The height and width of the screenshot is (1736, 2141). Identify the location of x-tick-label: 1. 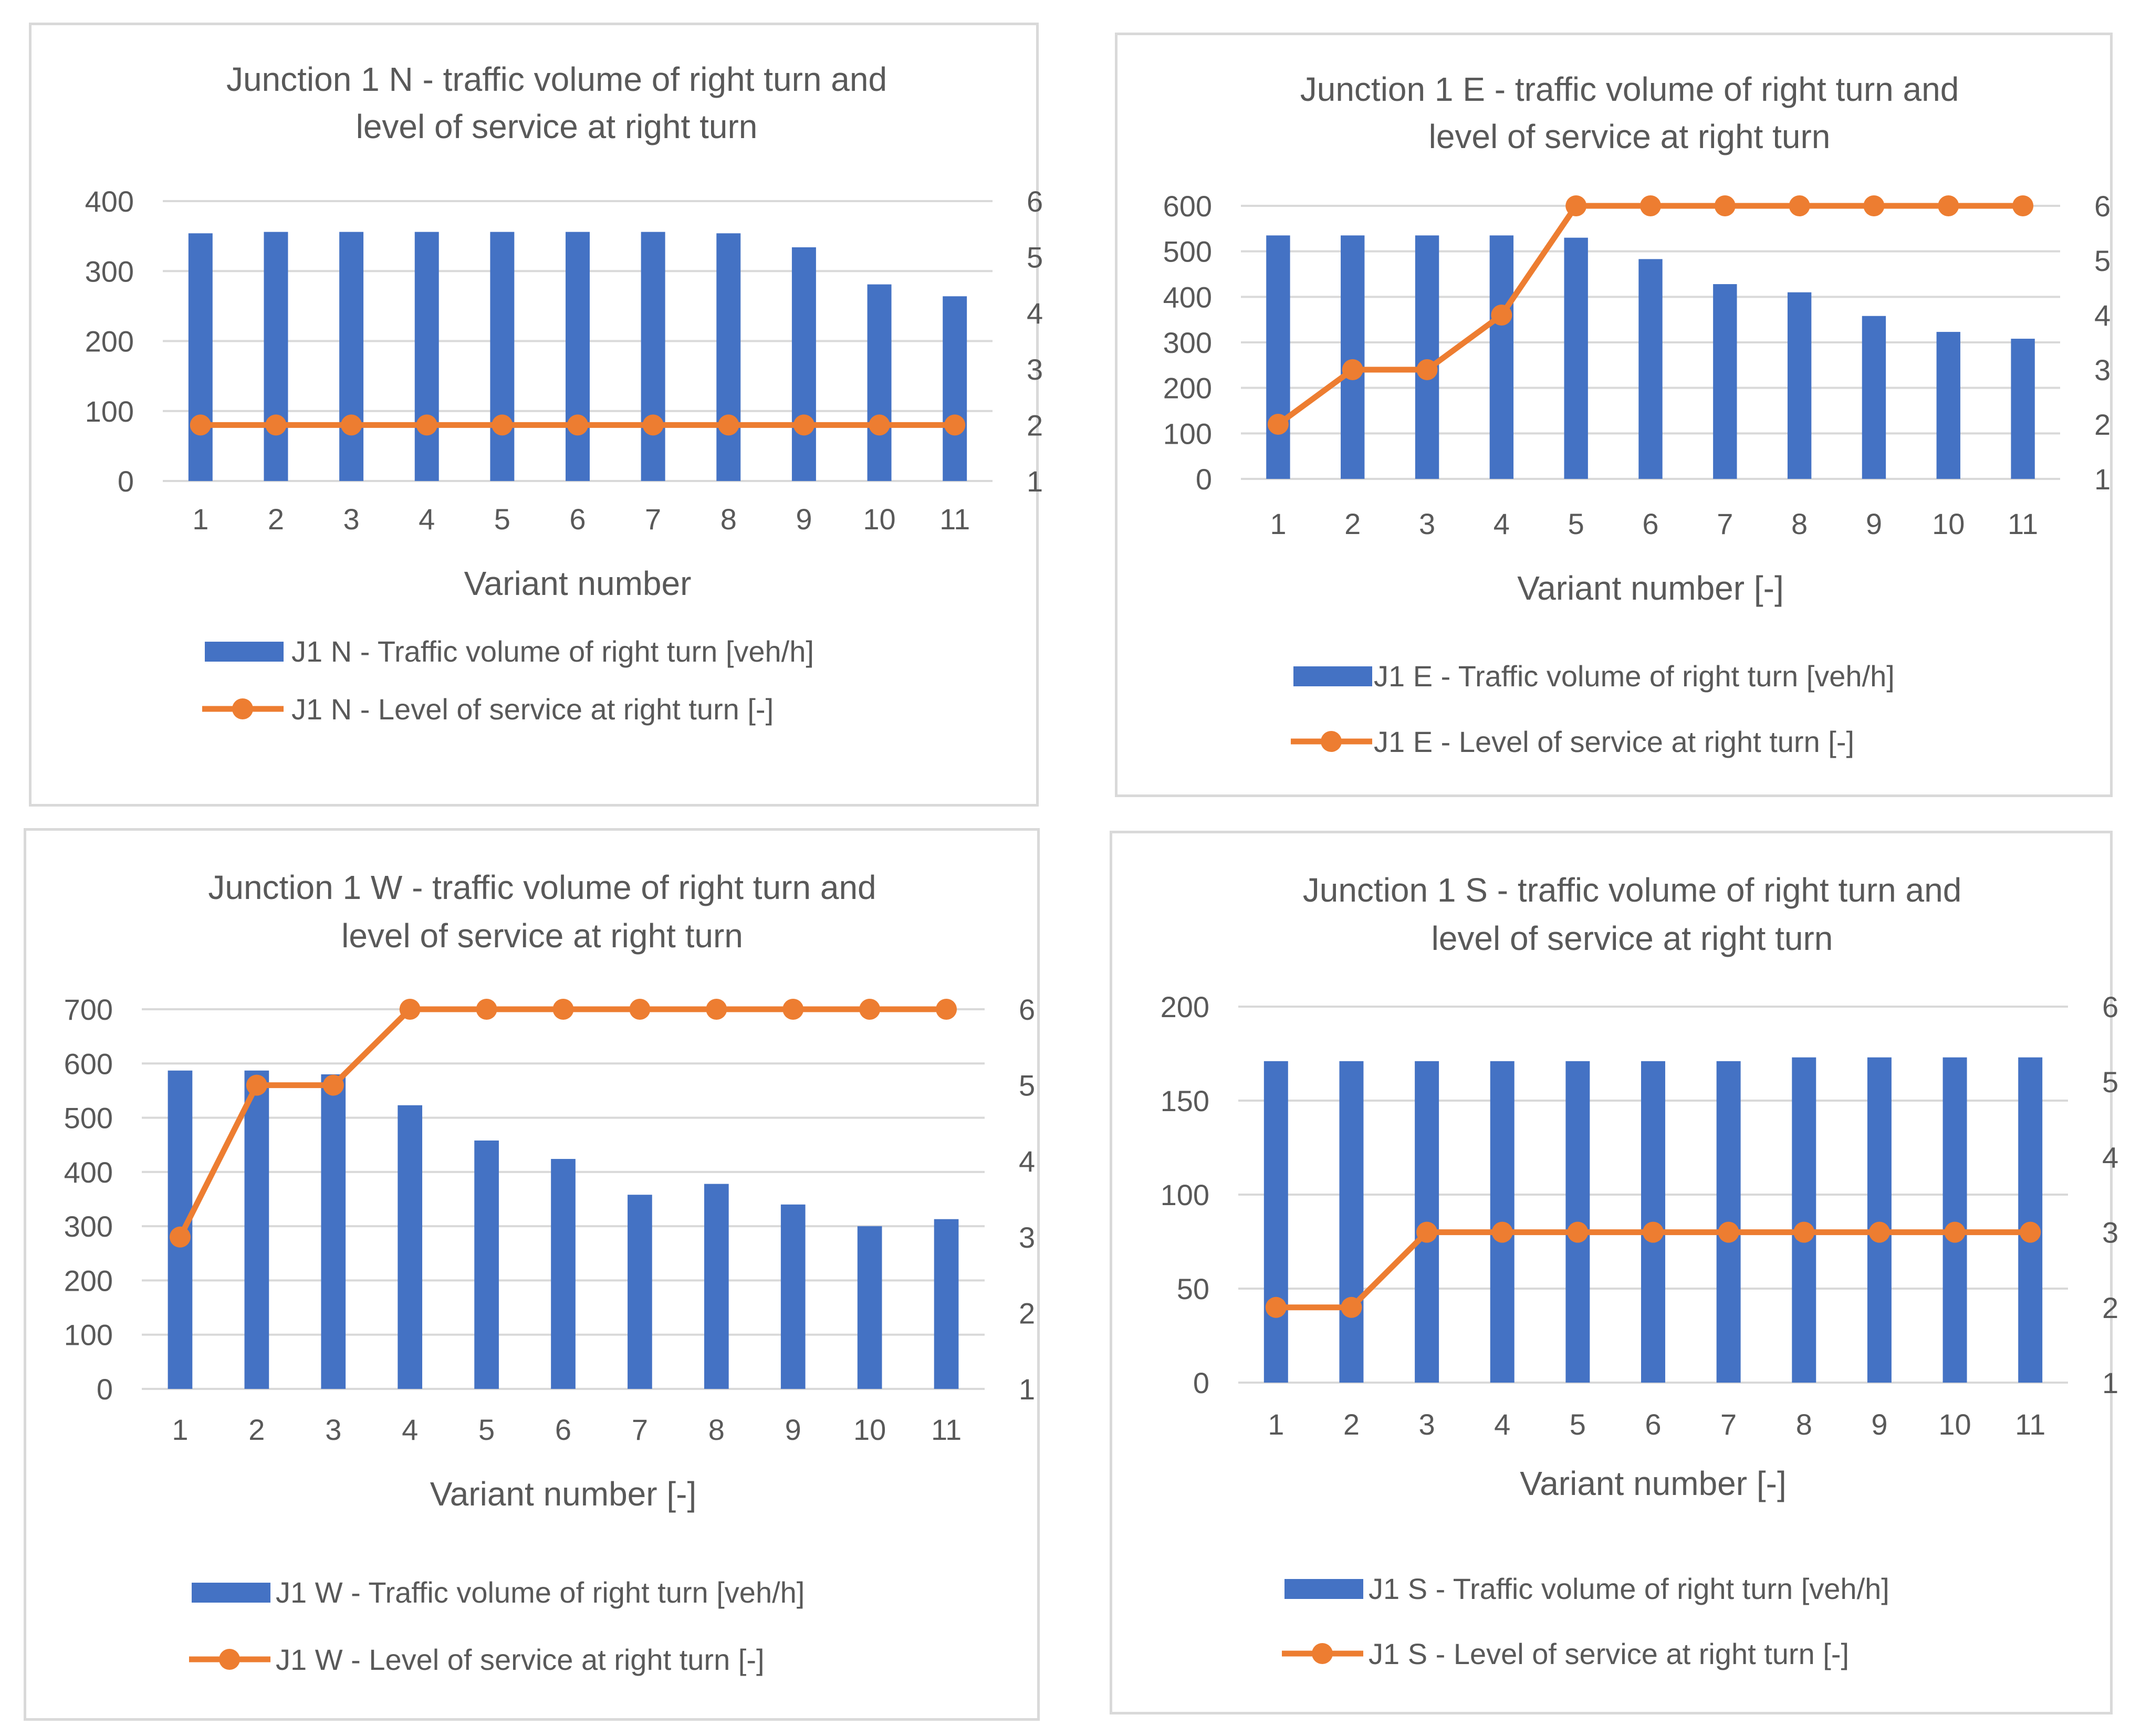
(1276, 1424).